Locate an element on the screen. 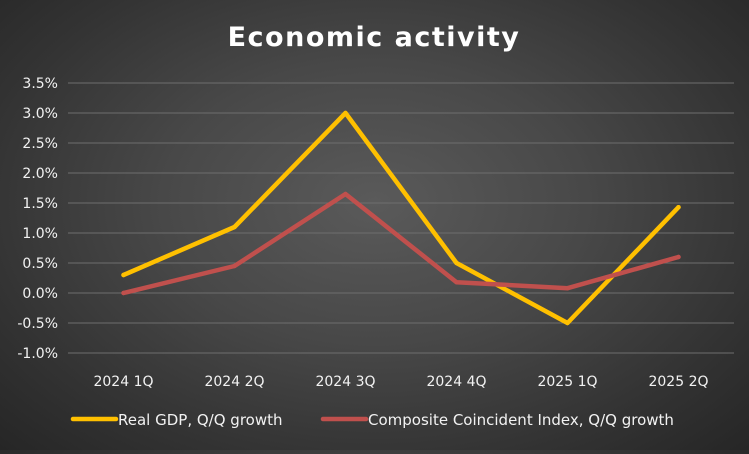 The image size is (749, 454). y-tick-label: 2.0% is located at coordinates (40, 174).